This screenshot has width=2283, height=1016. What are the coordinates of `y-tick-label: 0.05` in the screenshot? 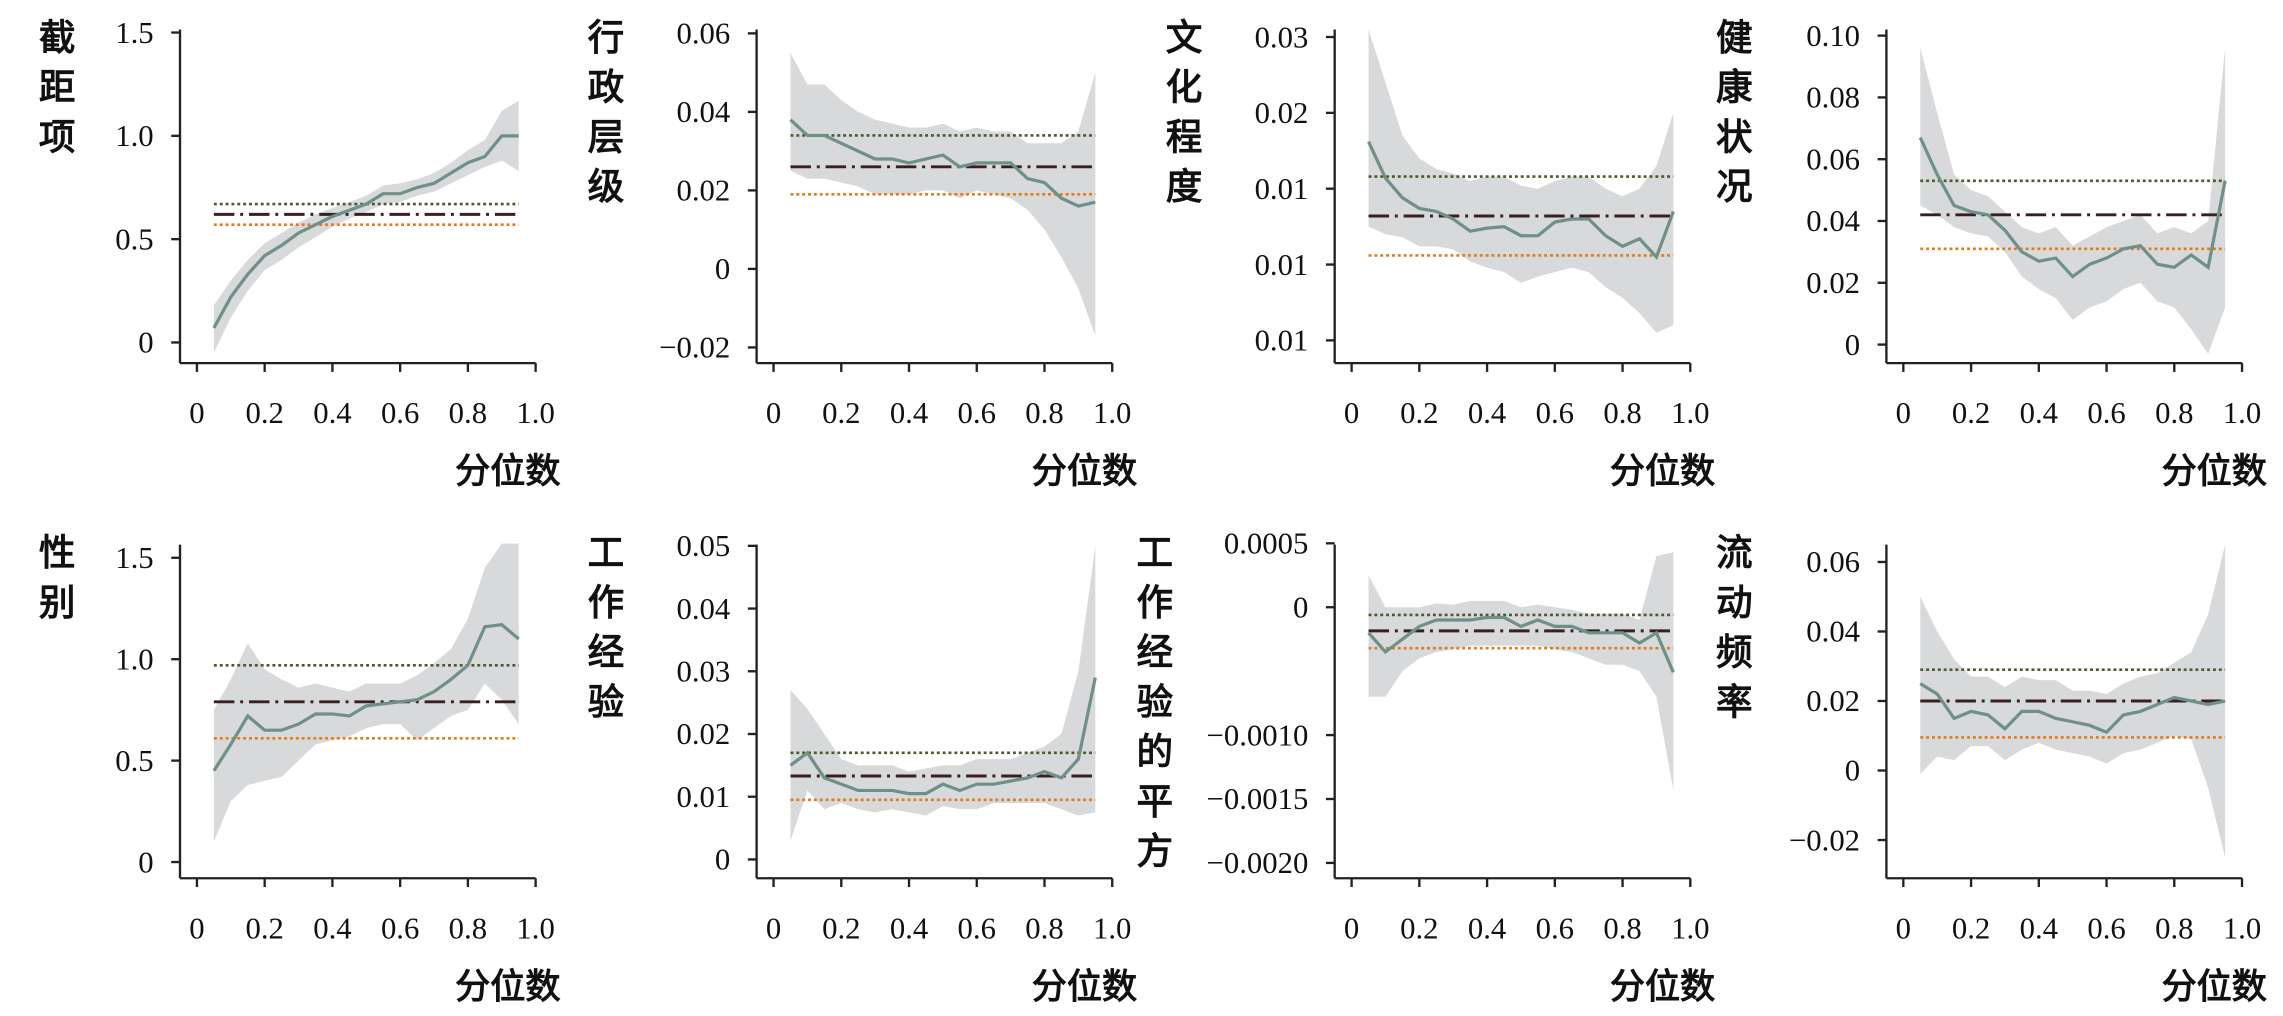 It's located at (704, 546).